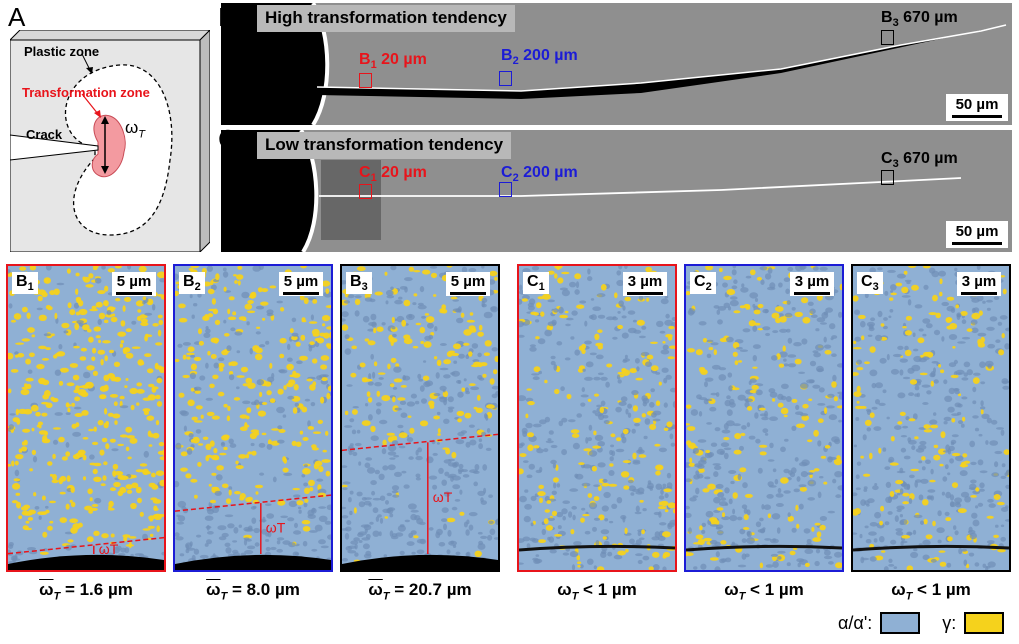 The image size is (1019, 644). What do you see at coordinates (192, 283) in the screenshot?
I see `micrograph-b2-tag: B2` at bounding box center [192, 283].